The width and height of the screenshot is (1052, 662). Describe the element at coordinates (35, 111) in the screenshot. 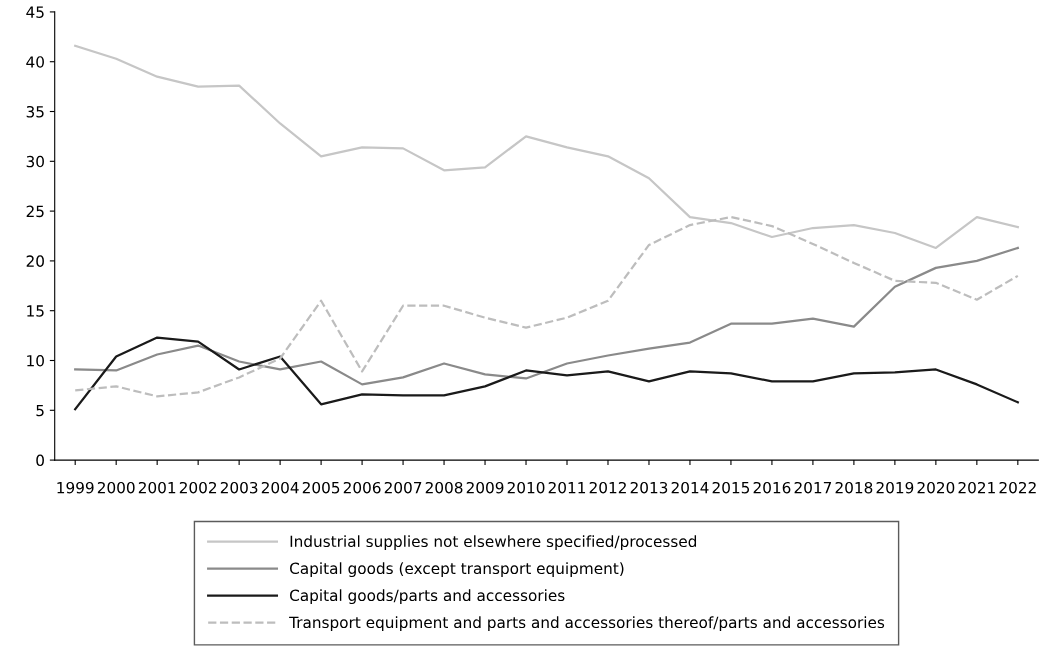

I see `y-tick-label: 35` at that location.